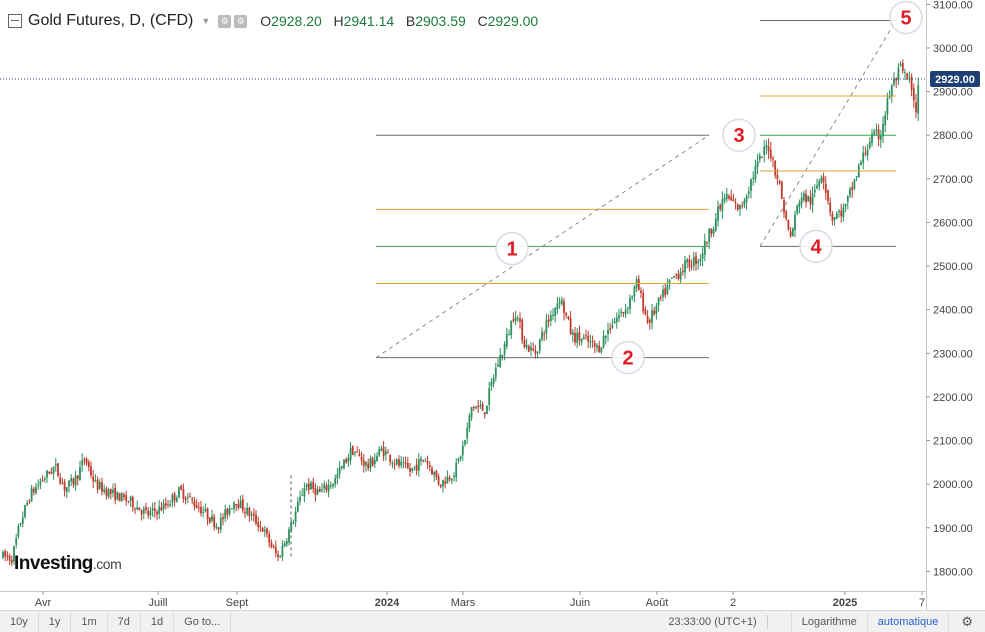  What do you see at coordinates (15, 21) in the screenshot?
I see `collapse-icon` at bounding box center [15, 21].